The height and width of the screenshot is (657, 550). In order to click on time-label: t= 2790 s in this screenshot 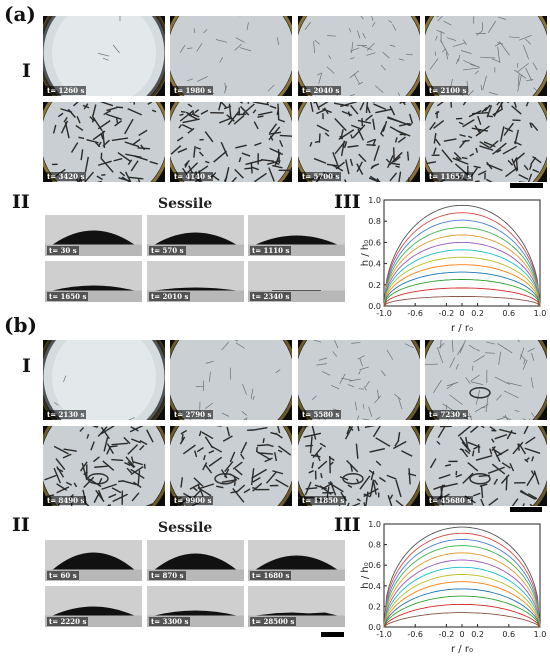, I will do `click(193, 414)`.